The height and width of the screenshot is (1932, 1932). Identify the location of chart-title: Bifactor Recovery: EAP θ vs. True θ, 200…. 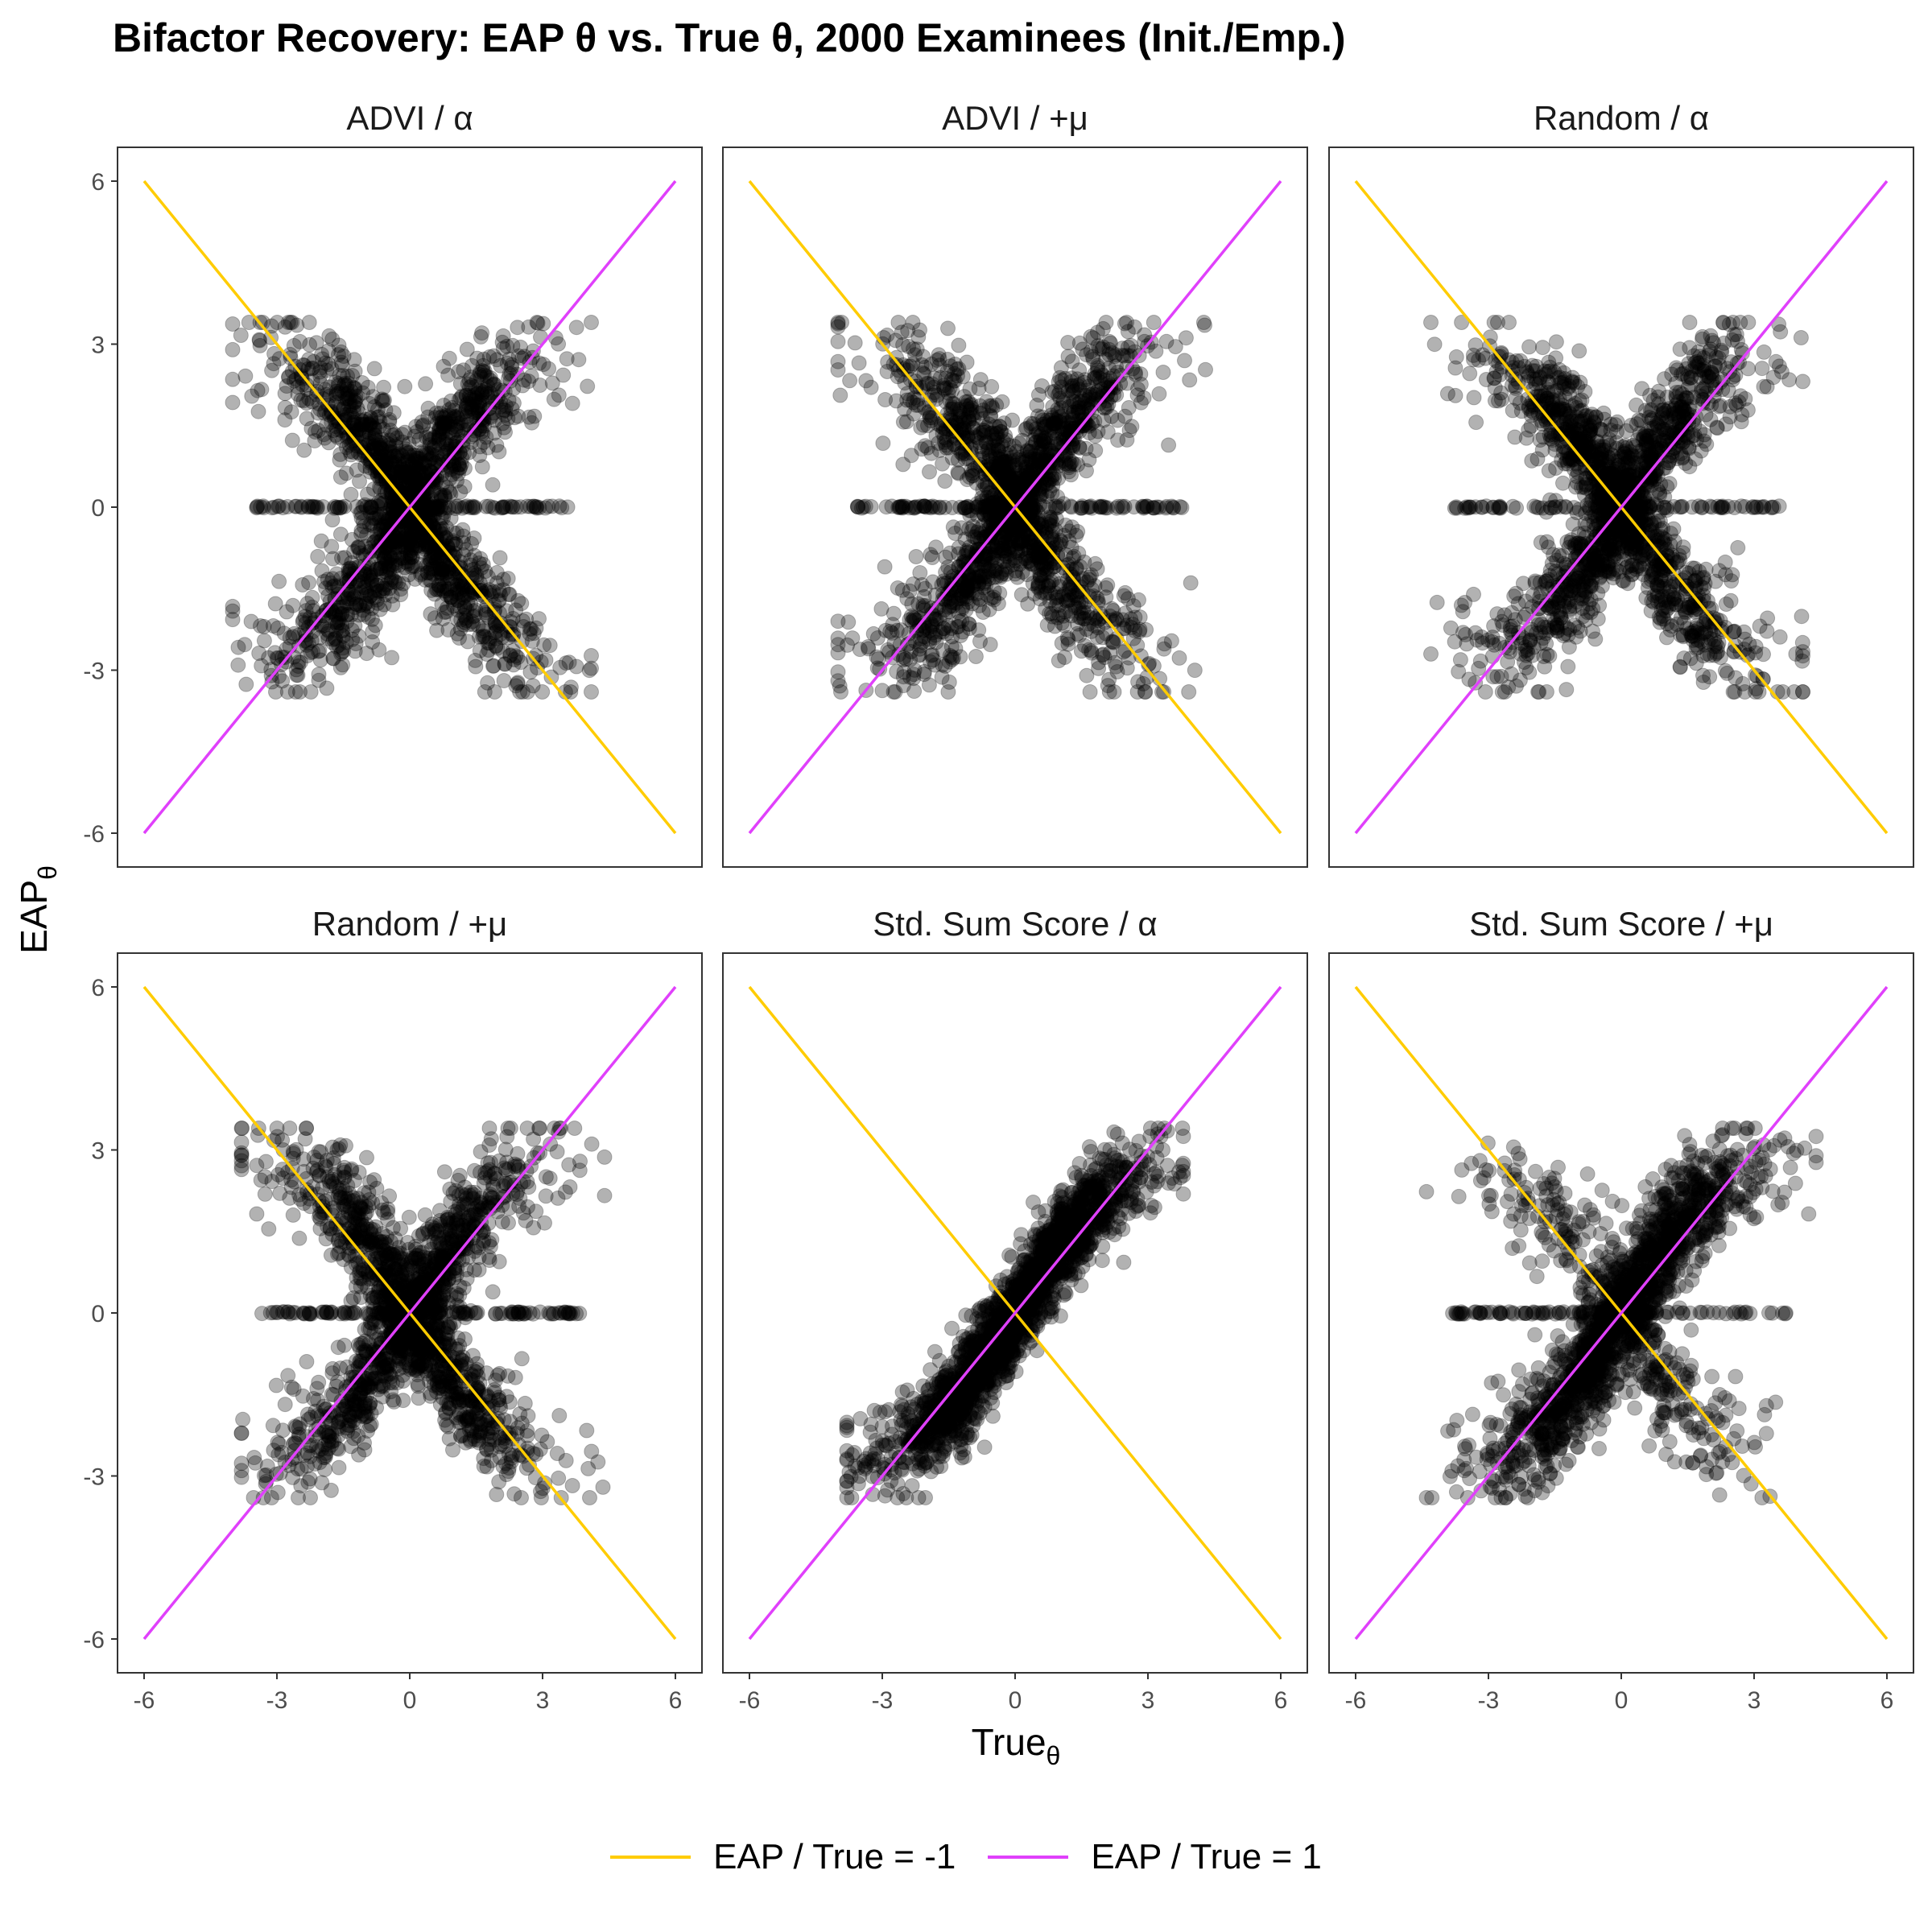
(729, 37).